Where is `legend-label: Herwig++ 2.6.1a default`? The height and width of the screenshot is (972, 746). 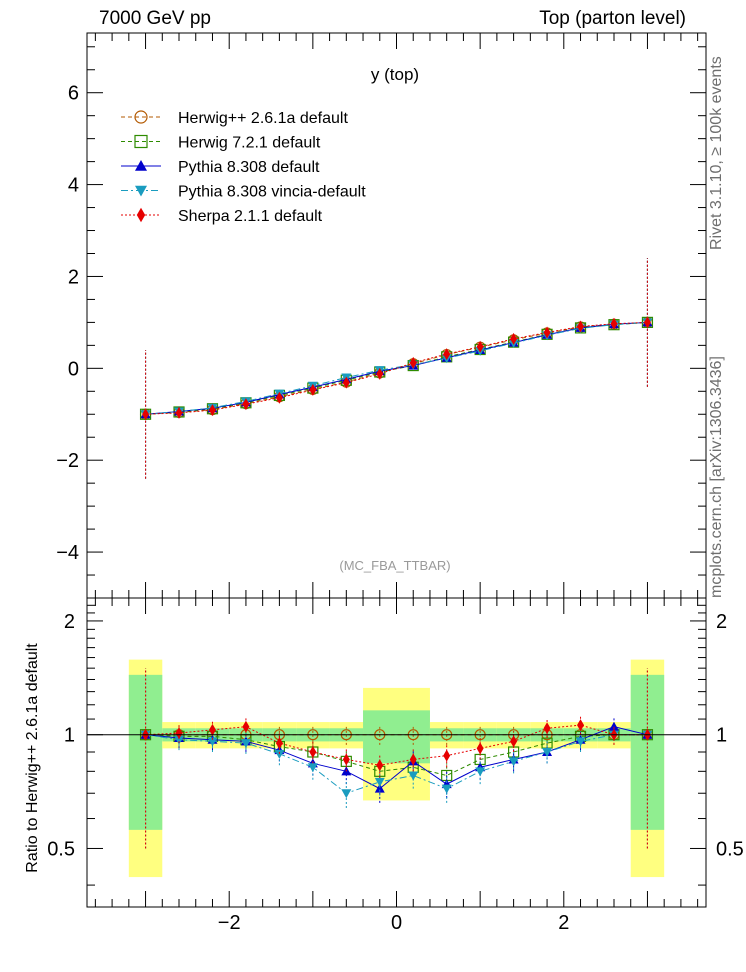 legend-label: Herwig++ 2.6.1a default is located at coordinates (263, 118).